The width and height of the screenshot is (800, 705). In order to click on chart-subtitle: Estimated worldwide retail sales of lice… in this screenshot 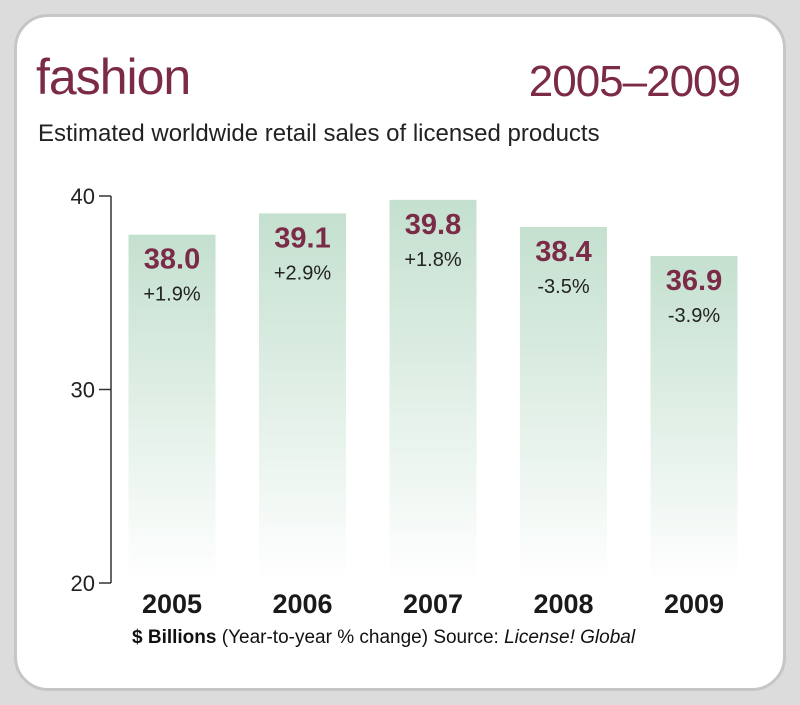, I will do `click(319, 133)`.